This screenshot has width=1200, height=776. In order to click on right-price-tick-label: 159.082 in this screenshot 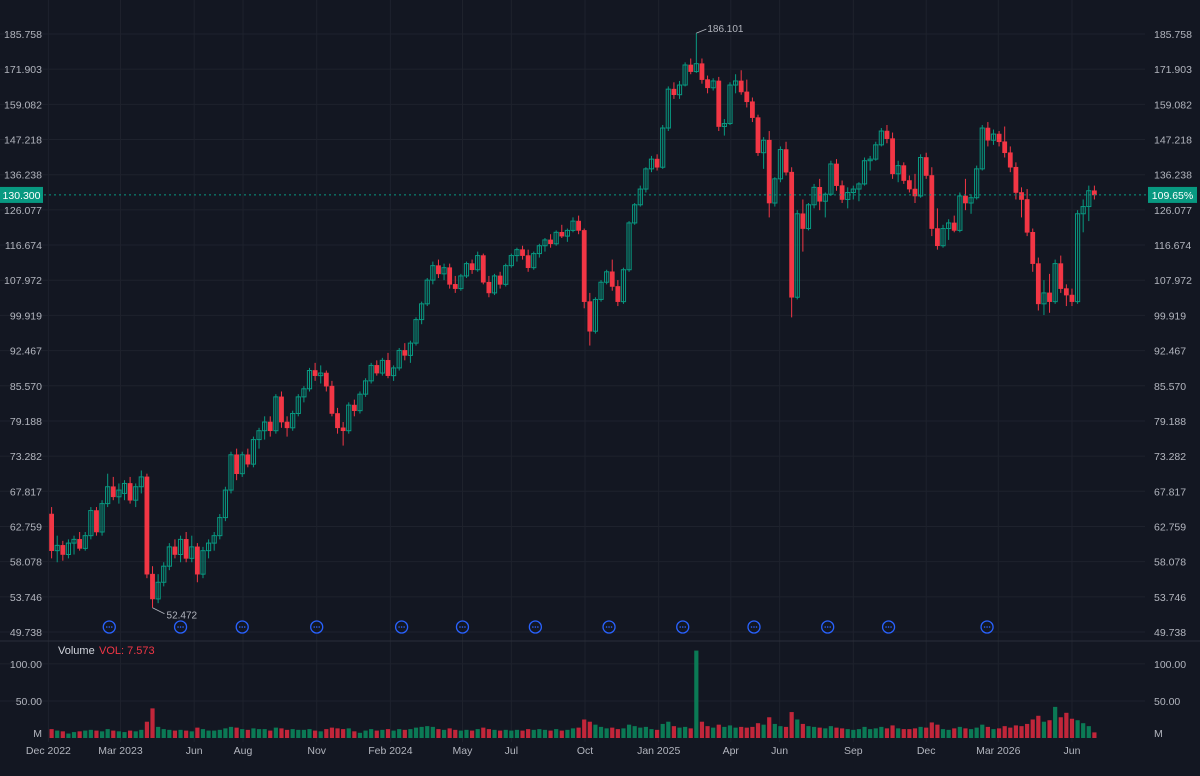, I will do `click(1173, 105)`.